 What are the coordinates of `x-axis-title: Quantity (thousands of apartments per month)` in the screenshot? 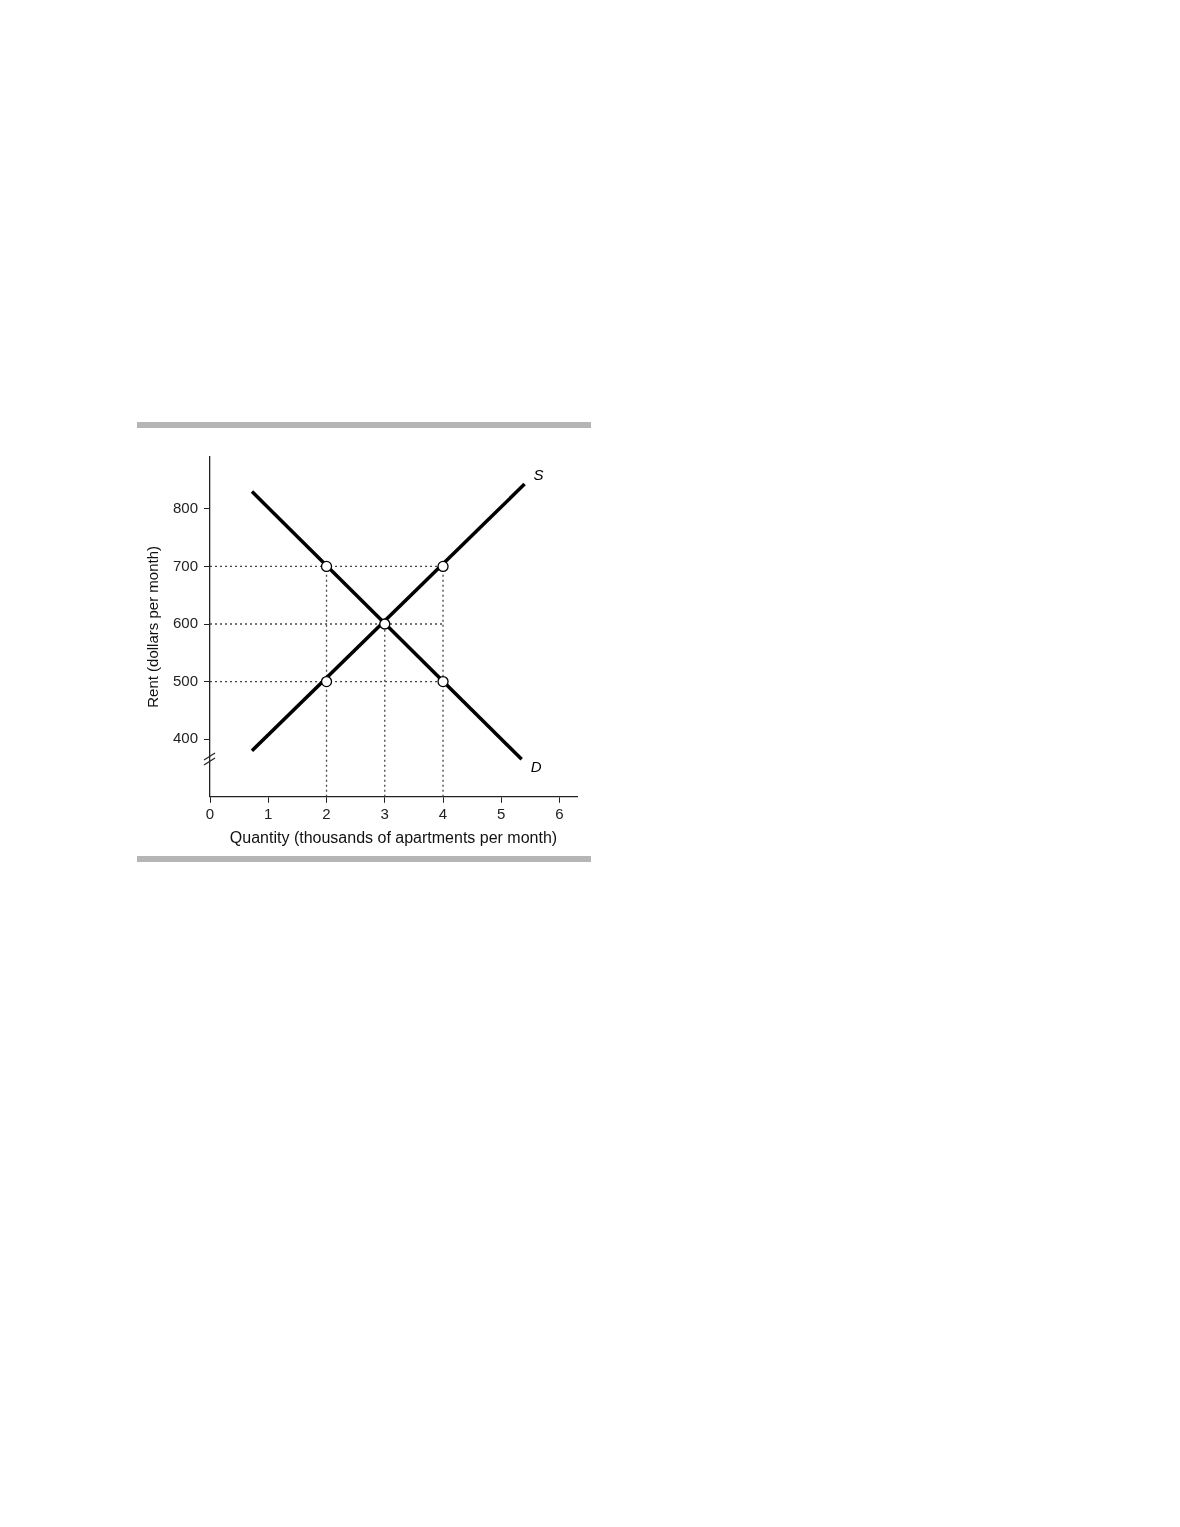 It's located at (393, 837).